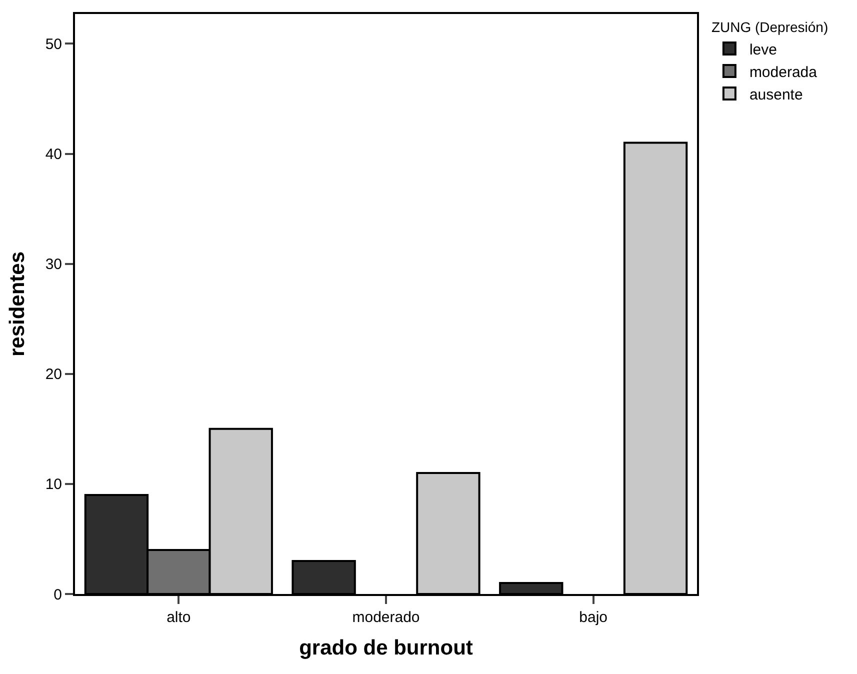  Describe the element at coordinates (53, 375) in the screenshot. I see `y-tick-label: 20` at that location.